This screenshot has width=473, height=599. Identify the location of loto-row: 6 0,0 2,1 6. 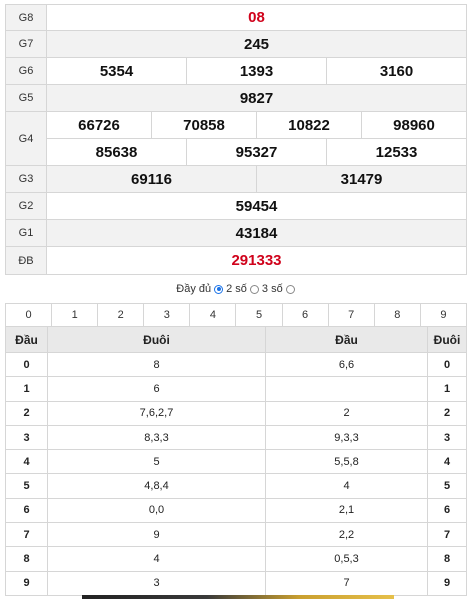
(236, 510).